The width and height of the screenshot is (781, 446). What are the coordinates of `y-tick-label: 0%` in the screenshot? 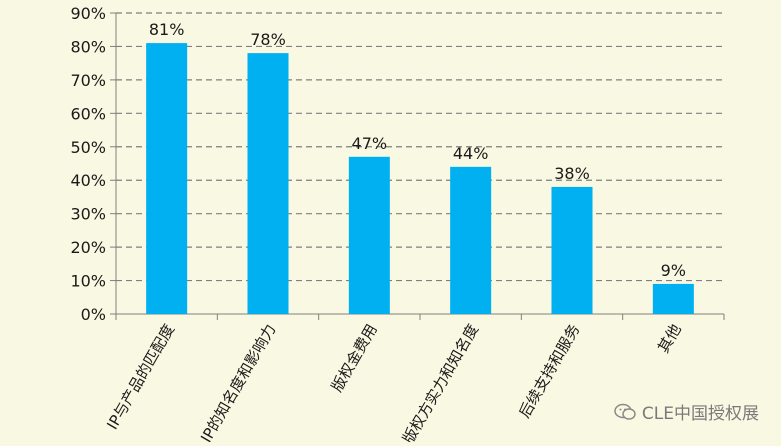 It's located at (93, 314).